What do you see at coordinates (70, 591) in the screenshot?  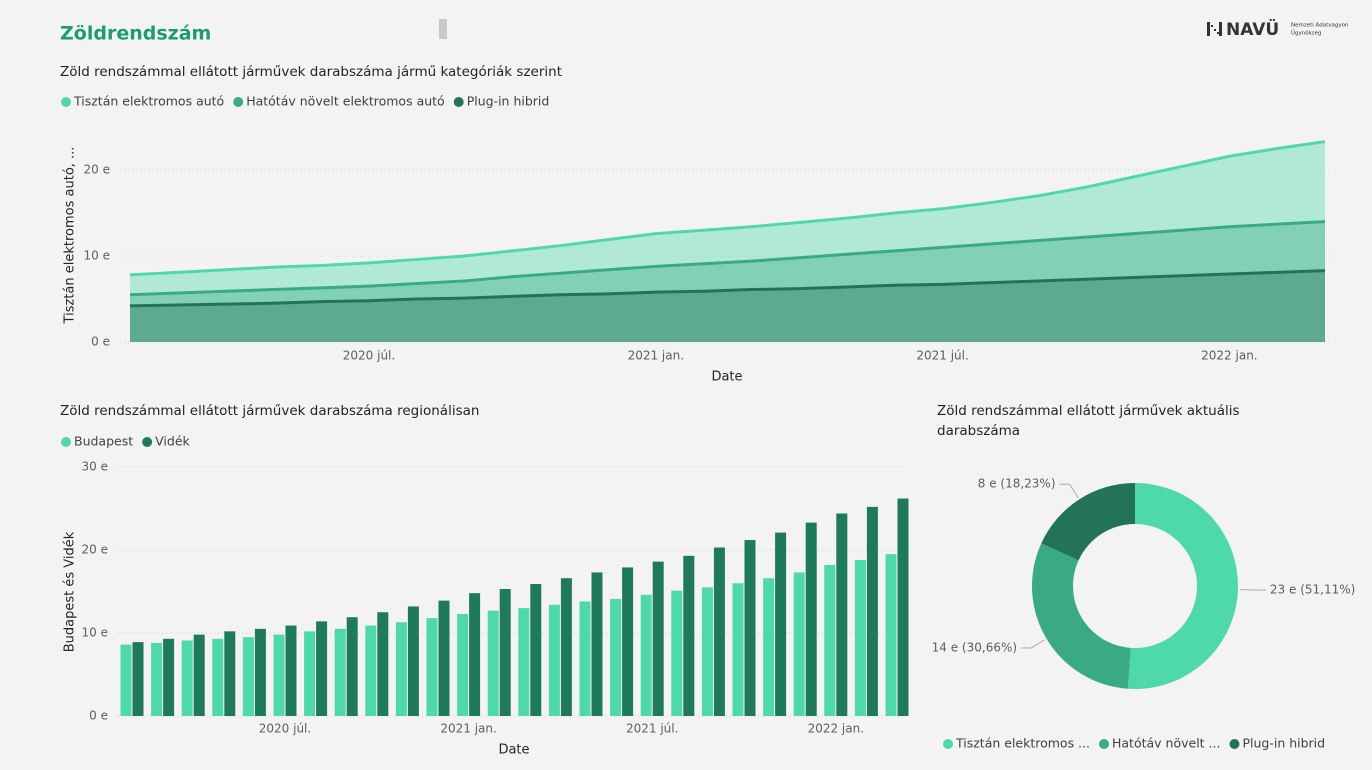 I see `y-axis-label: Budapest és Vidék` at bounding box center [70, 591].